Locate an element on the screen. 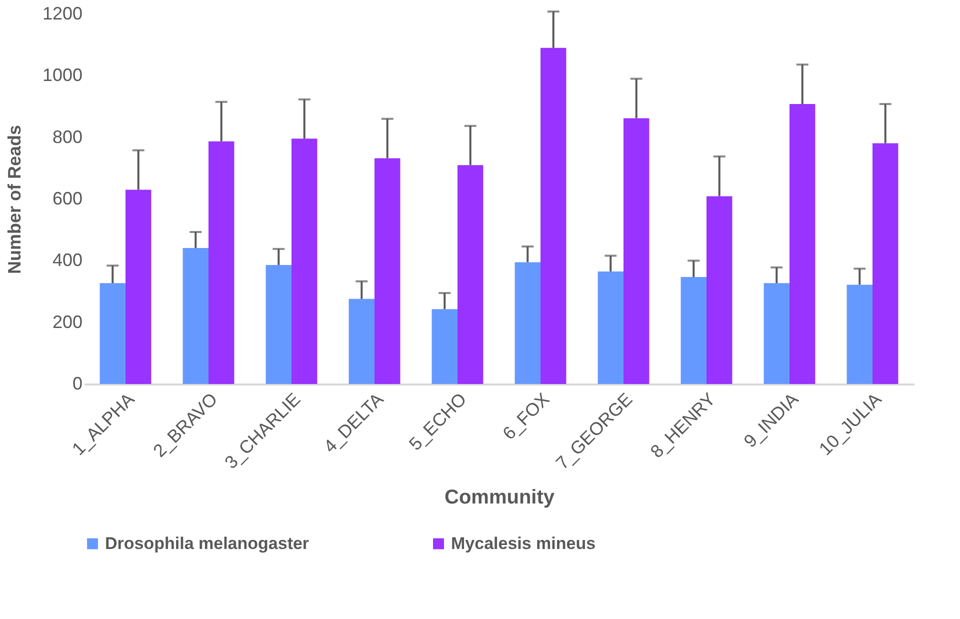 The height and width of the screenshot is (619, 960). legend-label: Drosophila melanogaster is located at coordinates (207, 543).